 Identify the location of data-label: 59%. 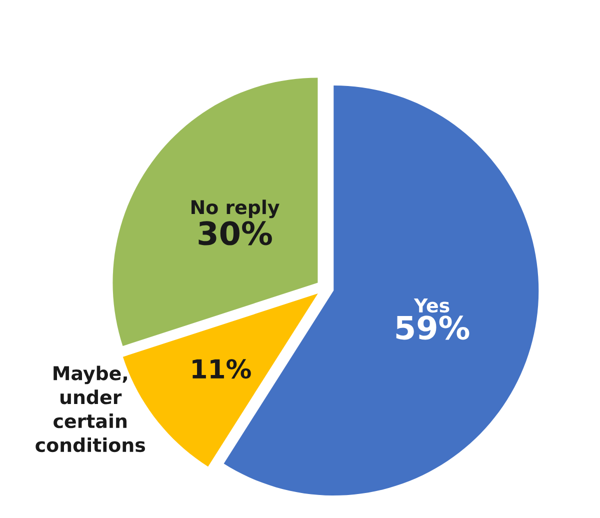
(433, 328).